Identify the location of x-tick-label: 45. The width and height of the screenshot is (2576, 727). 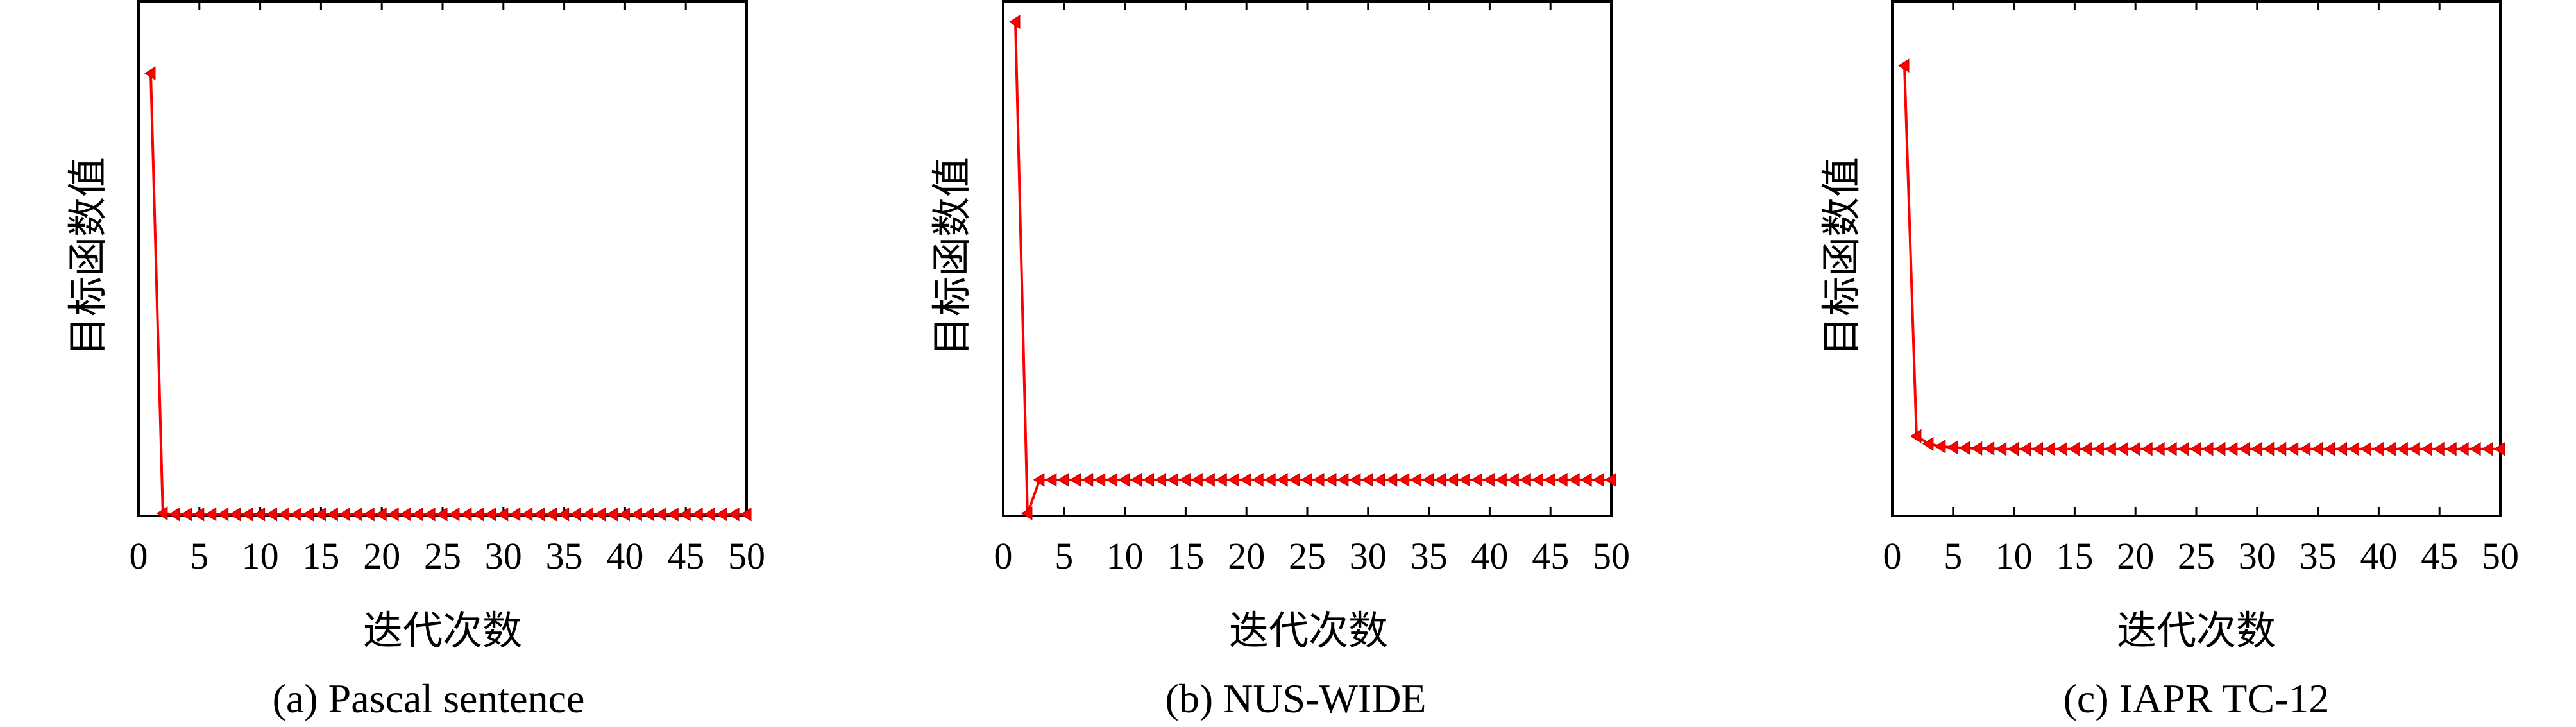
(2439, 556).